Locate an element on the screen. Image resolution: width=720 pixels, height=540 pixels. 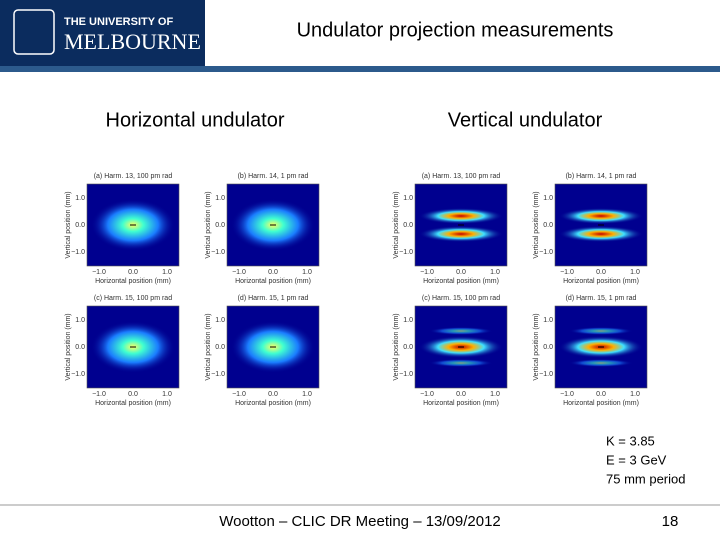
parameter: 75 mm period is located at coordinates (645, 478).